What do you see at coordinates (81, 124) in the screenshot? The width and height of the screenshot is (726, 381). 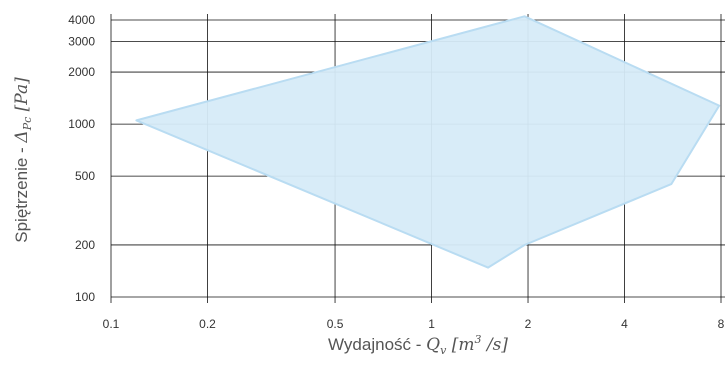 I see `y-tick-label: 1000` at bounding box center [81, 124].